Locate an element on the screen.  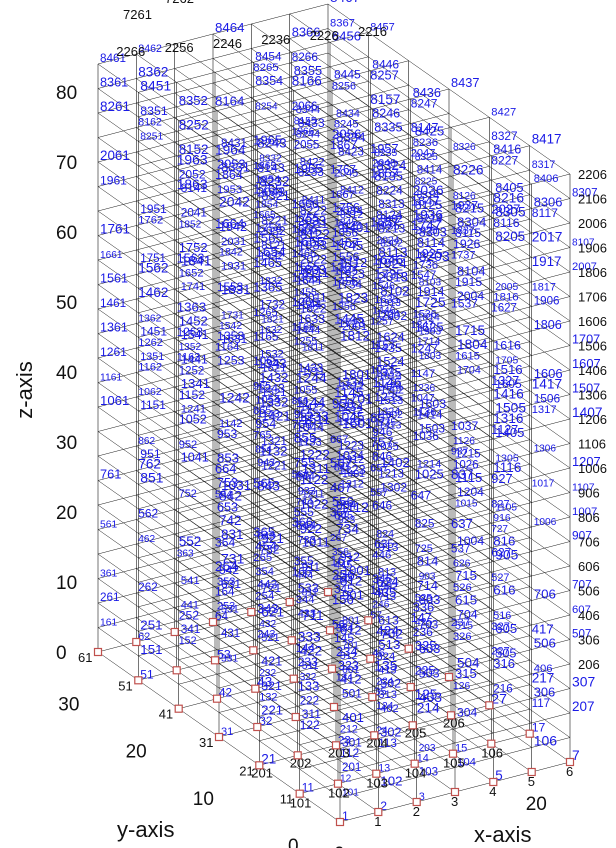
column-node-label: 1506 is located at coordinates (592, 346).